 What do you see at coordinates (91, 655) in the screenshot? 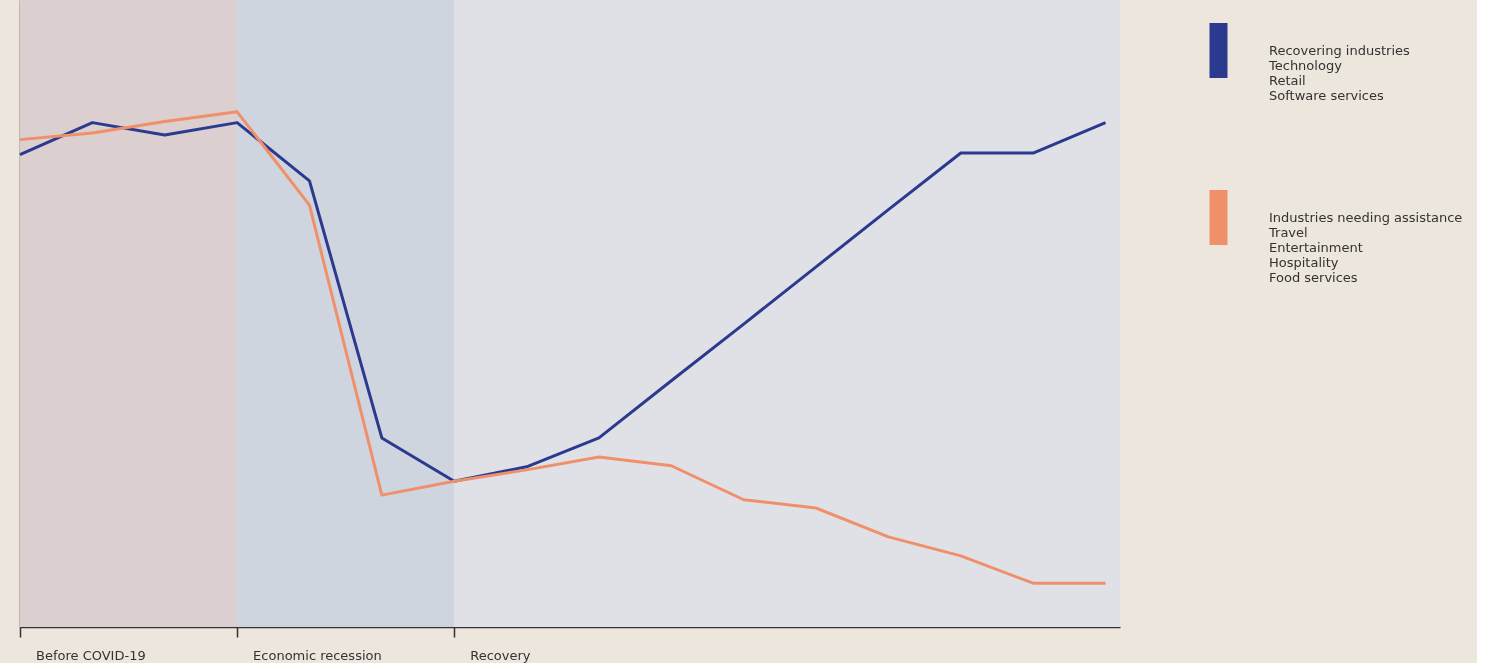
I see `text: Before COVID-19` at bounding box center [91, 655].